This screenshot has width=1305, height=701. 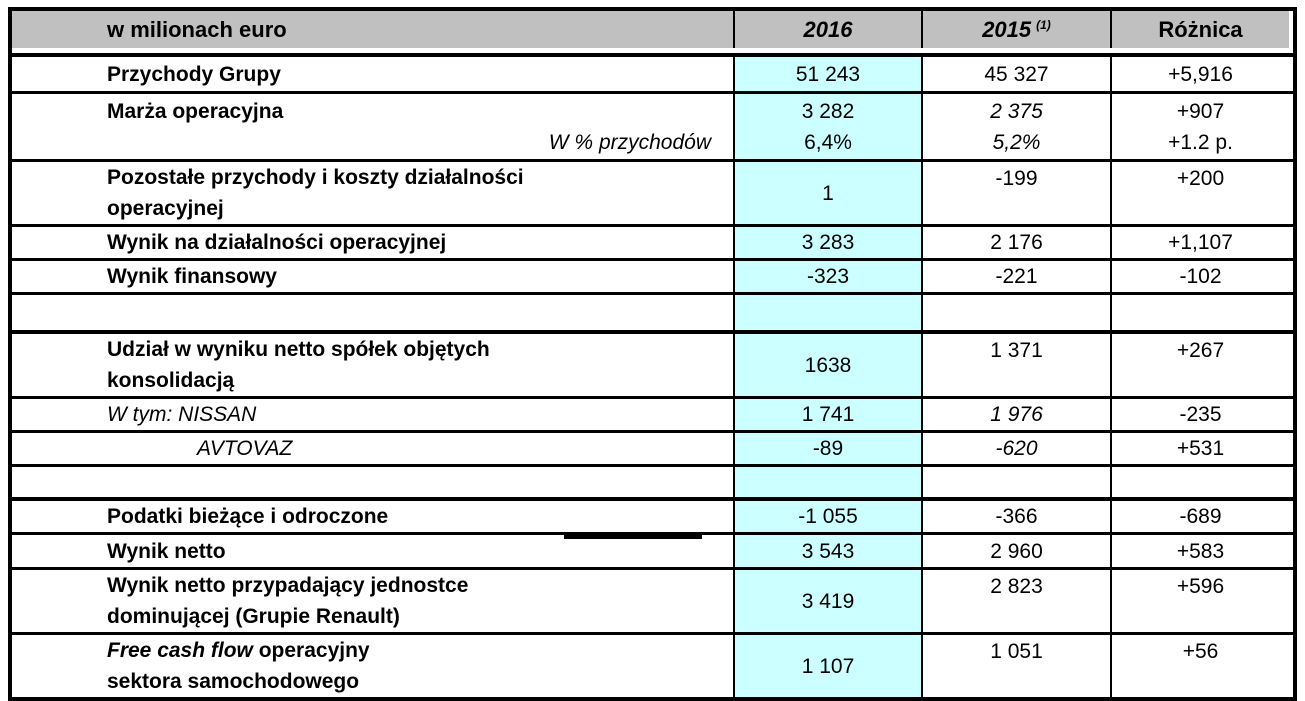 I want to click on value-2015-line1: 2 375, so click(x=1016, y=111).